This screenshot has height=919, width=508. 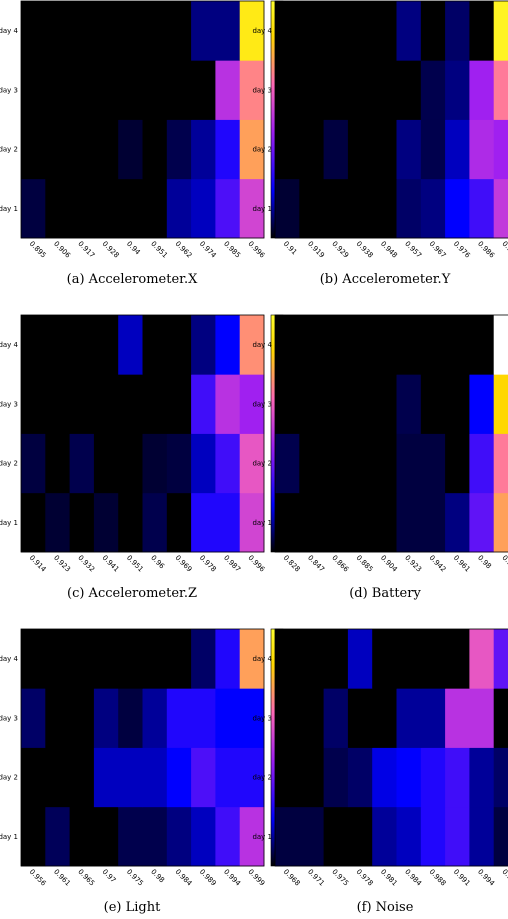 I want to click on x-tick-label: 0.996, so click(x=256, y=564).